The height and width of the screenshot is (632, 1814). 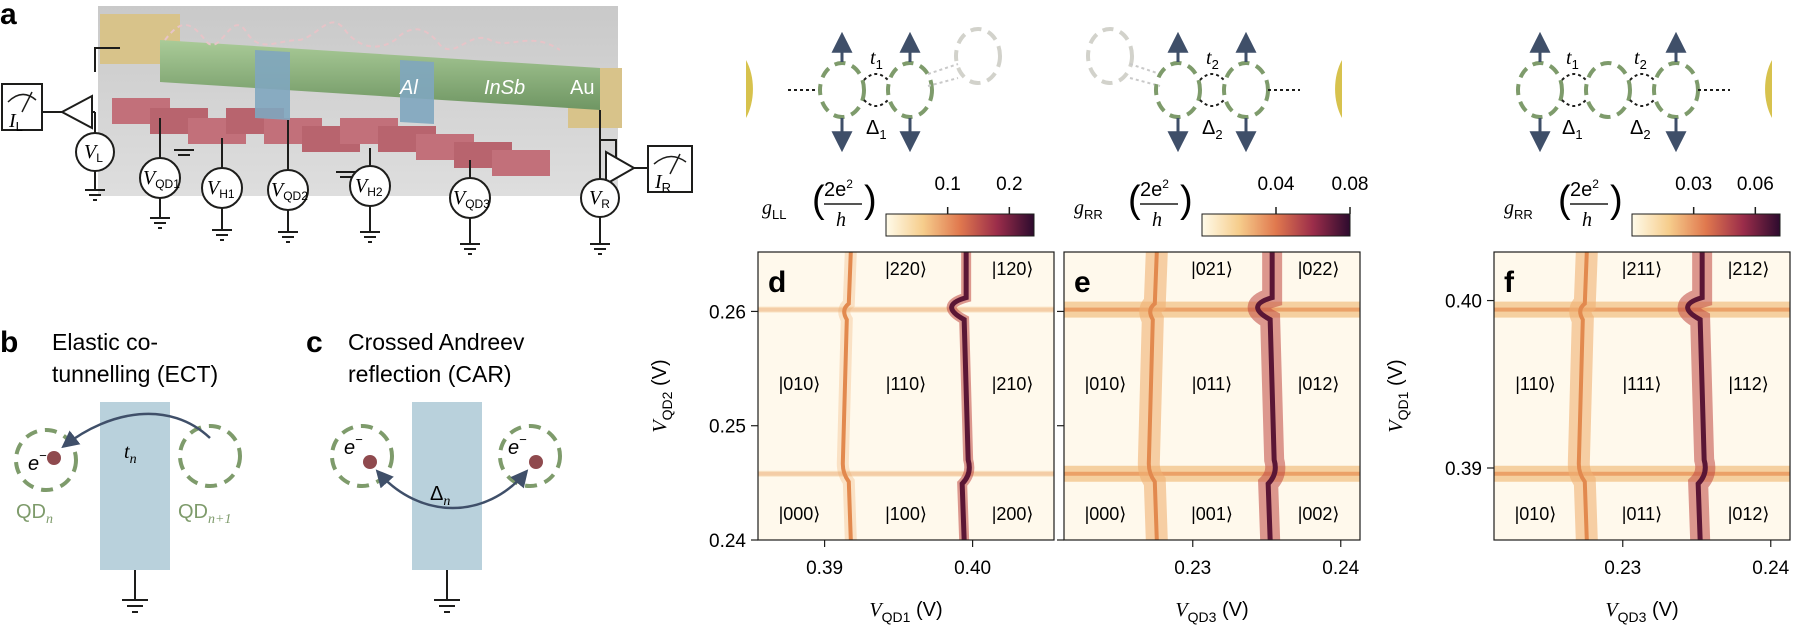 I want to click on quantum-dot-right, so click(x=530, y=456).